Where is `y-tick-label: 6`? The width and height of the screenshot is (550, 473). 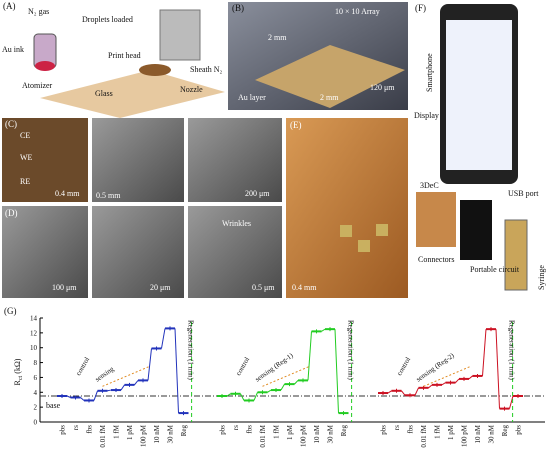
y-tick-label: 6 is located at coordinates (36, 378).